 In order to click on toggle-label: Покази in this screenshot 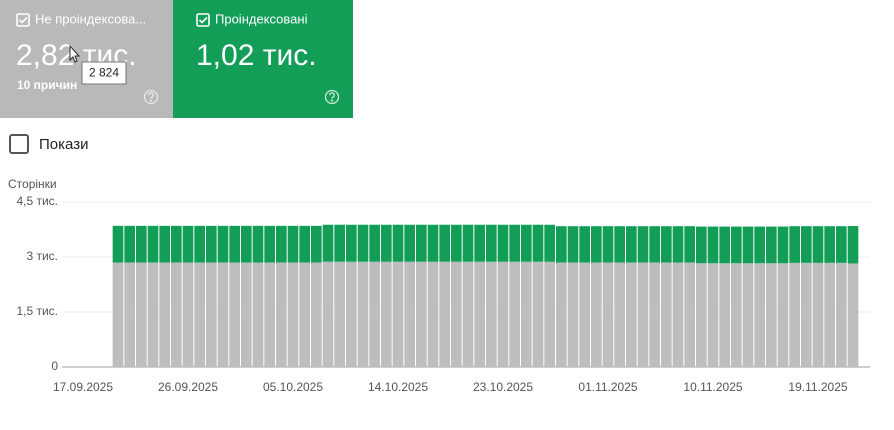, I will do `click(63, 144)`.